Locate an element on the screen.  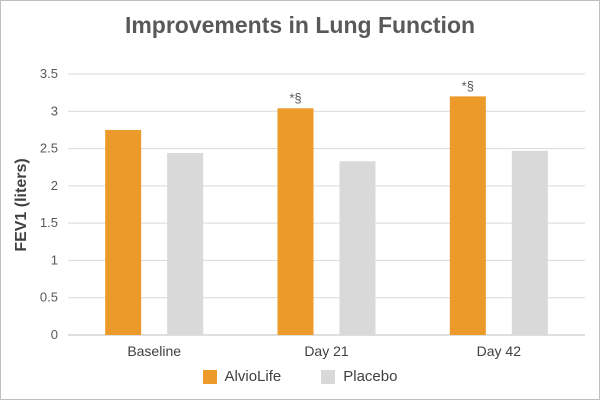
legend: AlvioLife Placebo is located at coordinates (300, 376).